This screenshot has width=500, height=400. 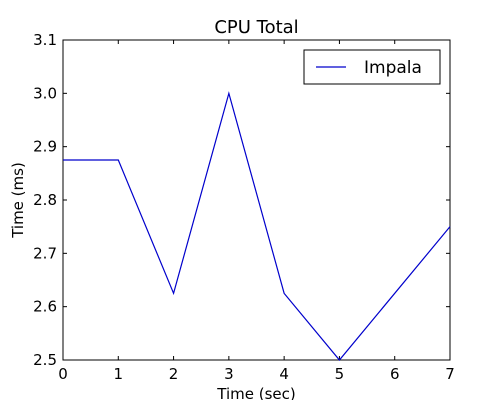 I want to click on x-tick-label: 1, so click(x=119, y=374).